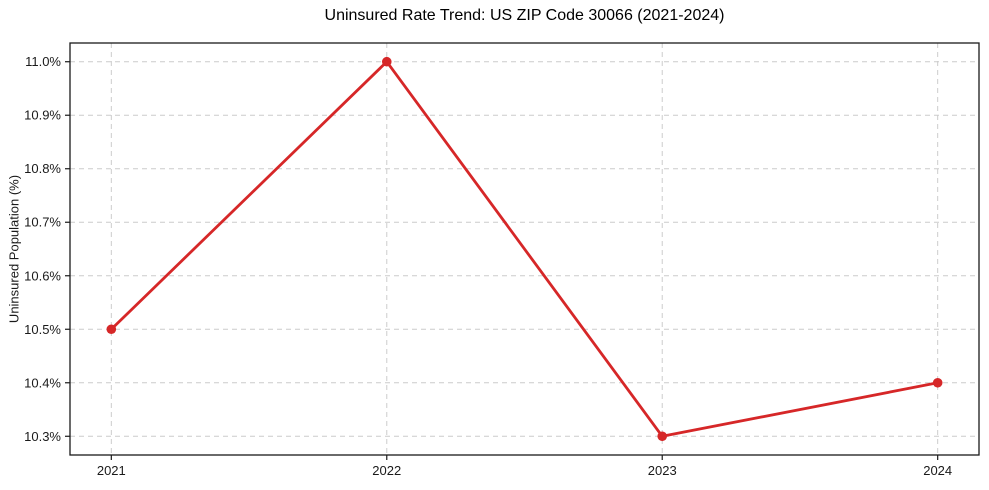 The width and height of the screenshot is (989, 490). Describe the element at coordinates (43, 61) in the screenshot. I see `y-tick-label: 11.0%` at that location.